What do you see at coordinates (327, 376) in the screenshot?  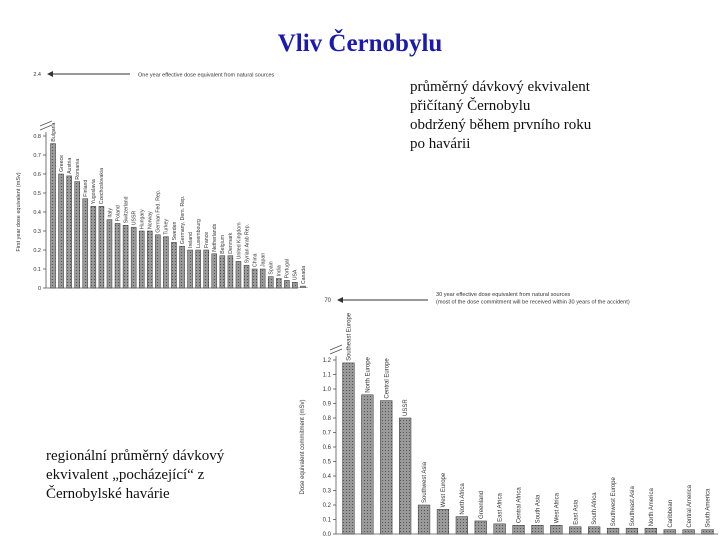 I see `y-tick-label: 1.1` at bounding box center [327, 376].